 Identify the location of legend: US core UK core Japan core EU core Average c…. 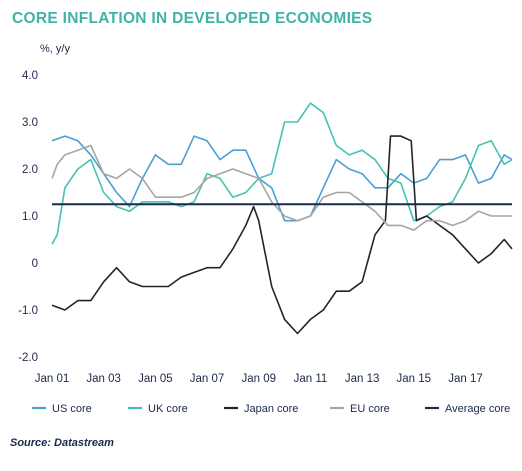
(271, 409).